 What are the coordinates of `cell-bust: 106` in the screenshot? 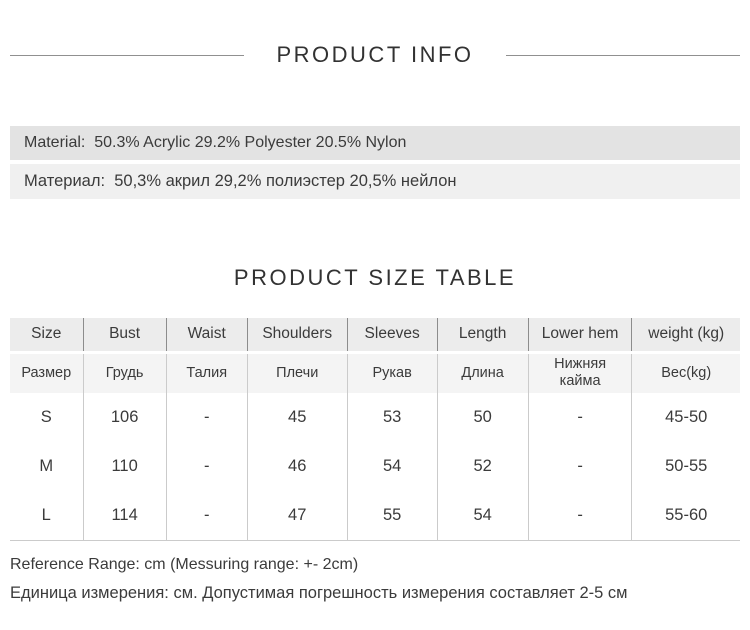 It's located at (125, 417).